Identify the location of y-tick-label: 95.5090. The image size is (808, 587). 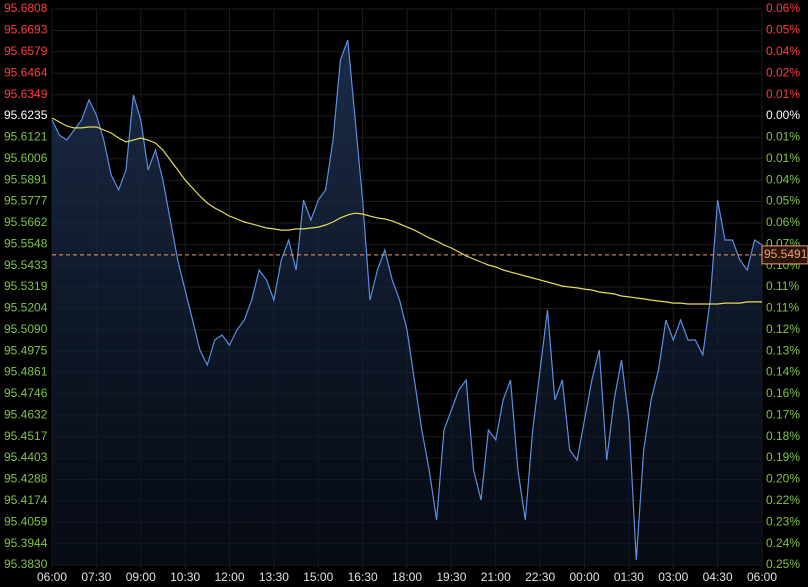
(26, 329).